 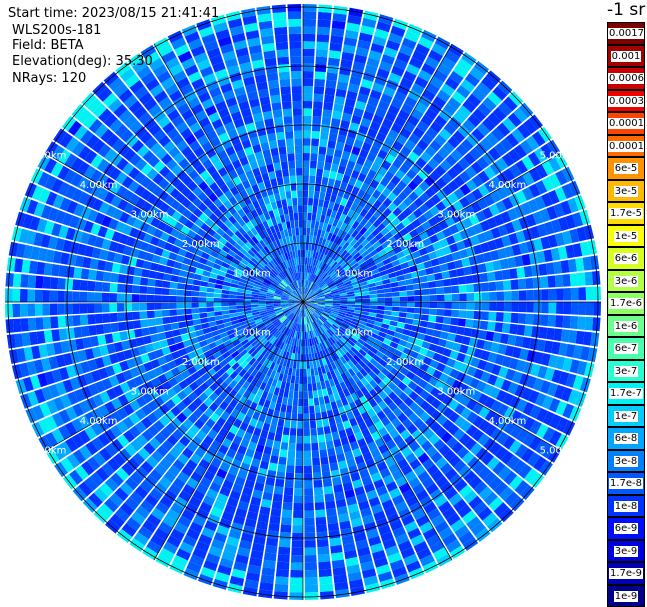 What do you see at coordinates (626, 303) in the screenshot?
I see `colorbar-level: 1.7e-6` at bounding box center [626, 303].